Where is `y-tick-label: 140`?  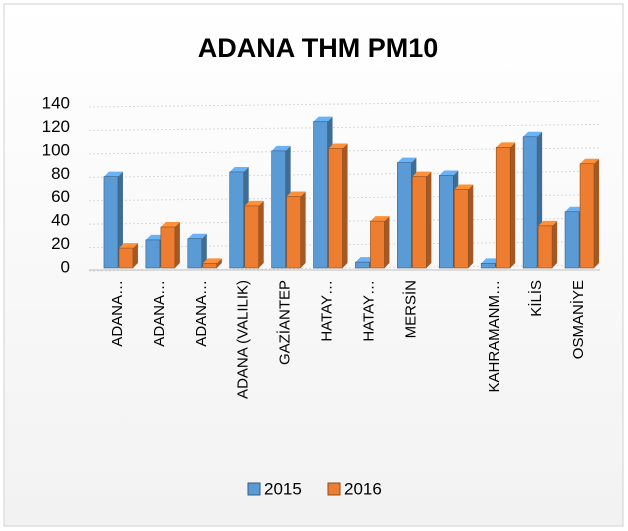 y-tick-label: 140 is located at coordinates (56, 102).